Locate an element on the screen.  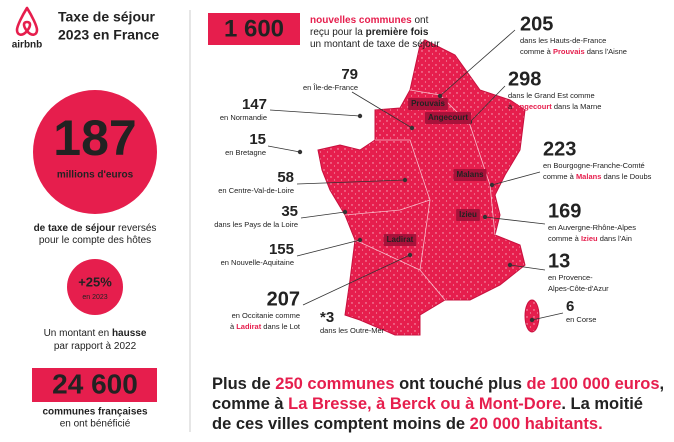
text-segment: Alpes-Côte-d'Azur is located at coordinates (578, 288).